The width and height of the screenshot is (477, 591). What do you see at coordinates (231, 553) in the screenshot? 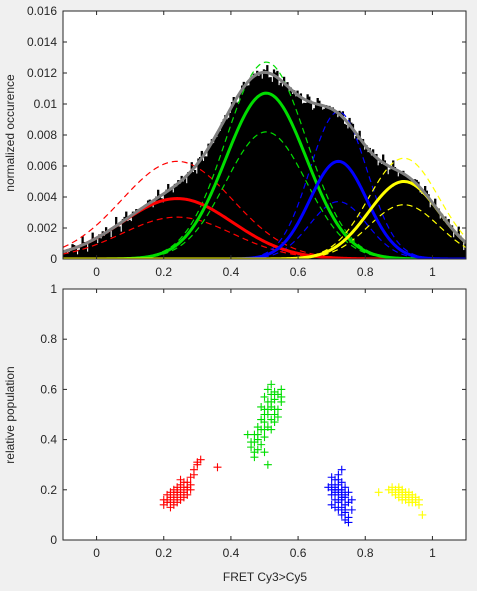
I see `bottom-x-tick-label: 0.4` at bounding box center [231, 553].